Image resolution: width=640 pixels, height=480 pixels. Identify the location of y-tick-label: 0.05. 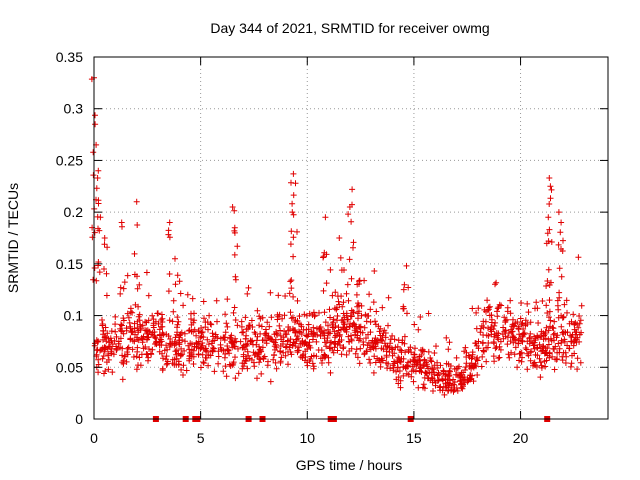
(69, 367).